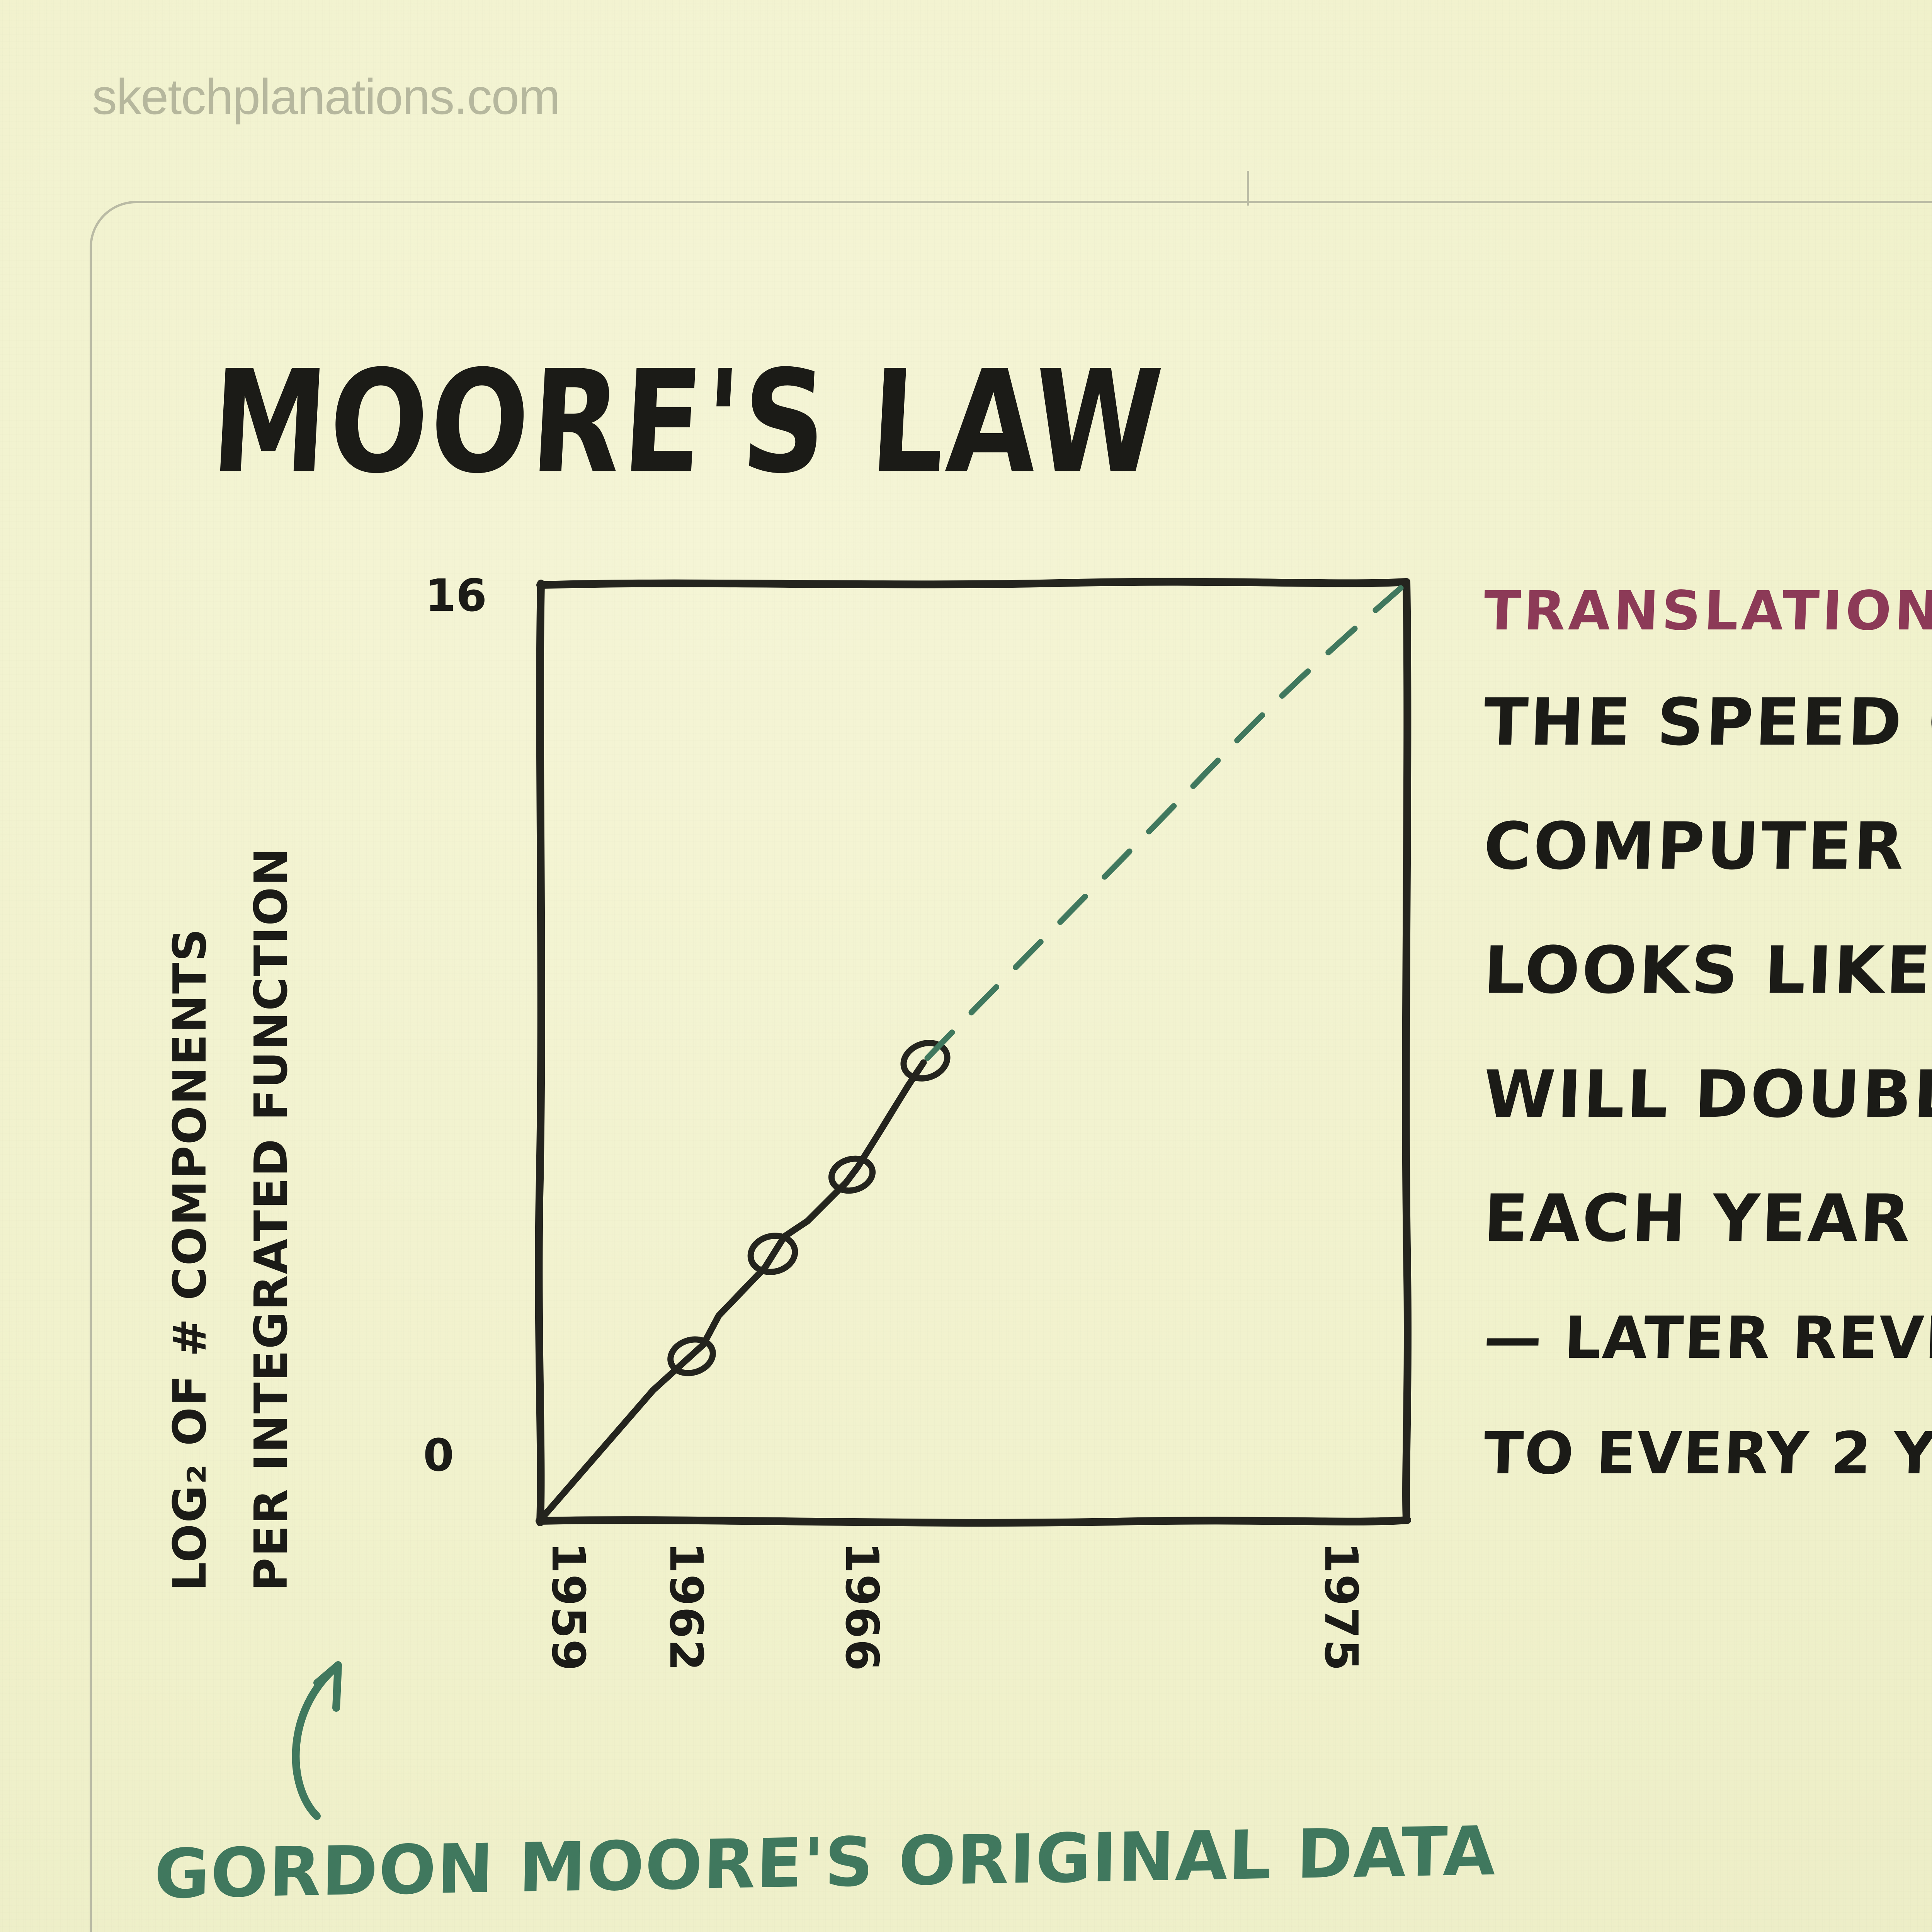 Image resolution: width=1932 pixels, height=1932 pixels. Describe the element at coordinates (1707, 722) in the screenshot. I see `translation-line-1: THE SPEED OF` at that location.